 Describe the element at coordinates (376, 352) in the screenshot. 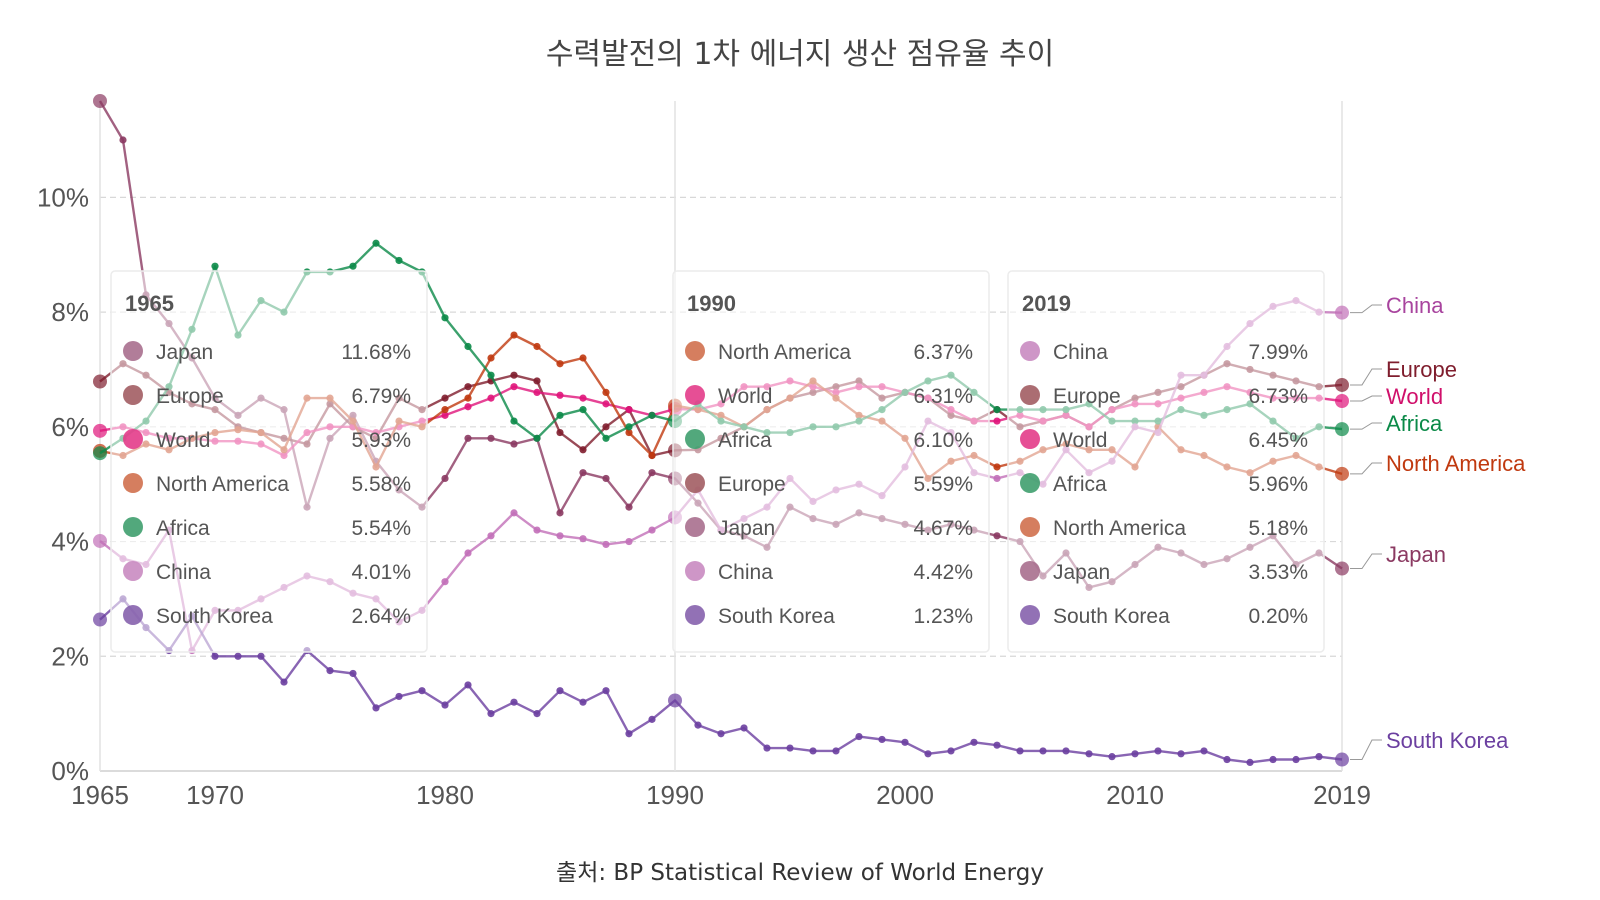

I see `tooltip-value: 11.68%` at that location.